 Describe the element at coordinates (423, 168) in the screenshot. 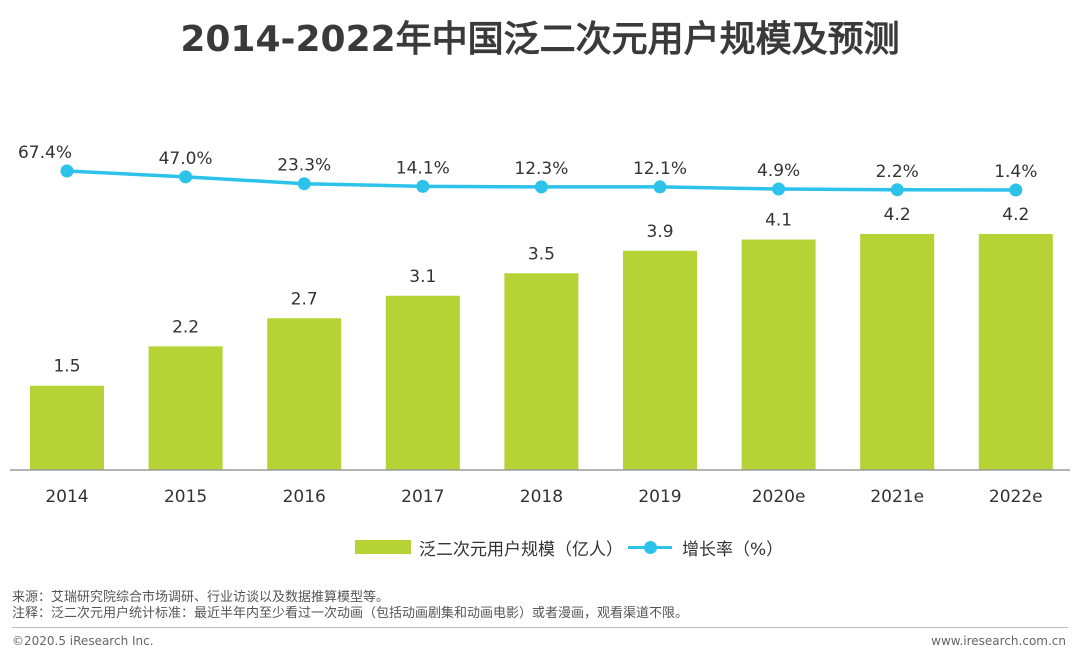

I see `growth-label-2017: 14.1%` at that location.